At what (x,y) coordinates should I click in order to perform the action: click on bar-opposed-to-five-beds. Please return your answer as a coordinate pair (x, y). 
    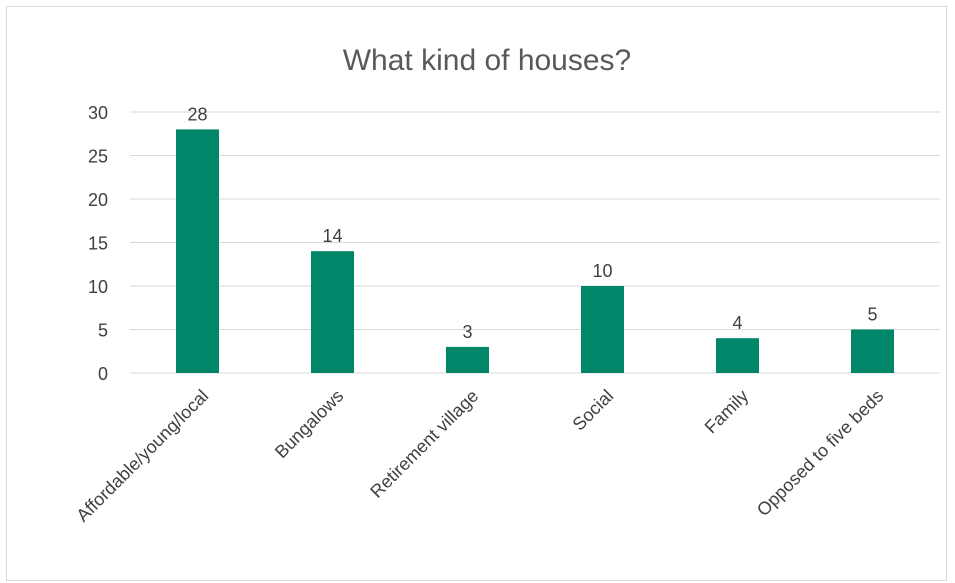
    Looking at the image, I should click on (872, 351).